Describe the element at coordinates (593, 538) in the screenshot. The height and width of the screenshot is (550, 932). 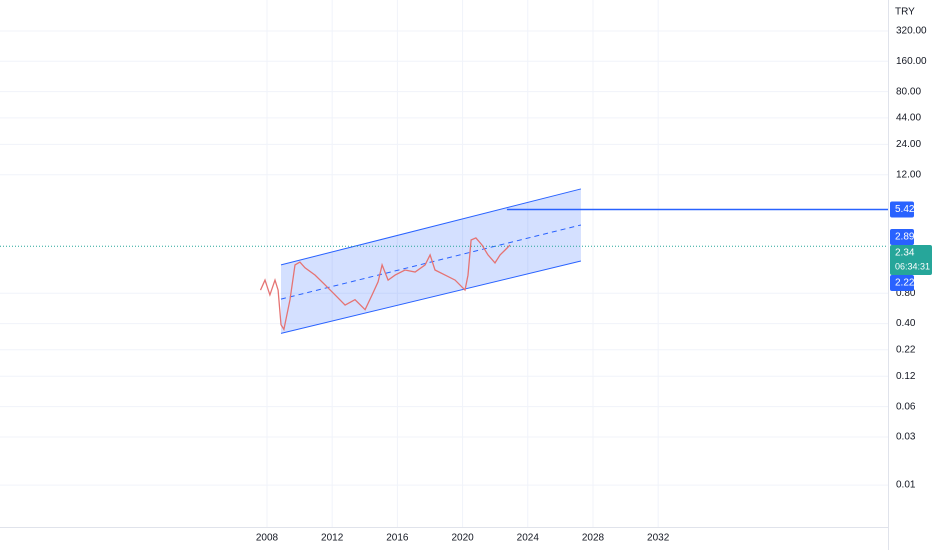
I see `x-tick-label: 2028` at that location.